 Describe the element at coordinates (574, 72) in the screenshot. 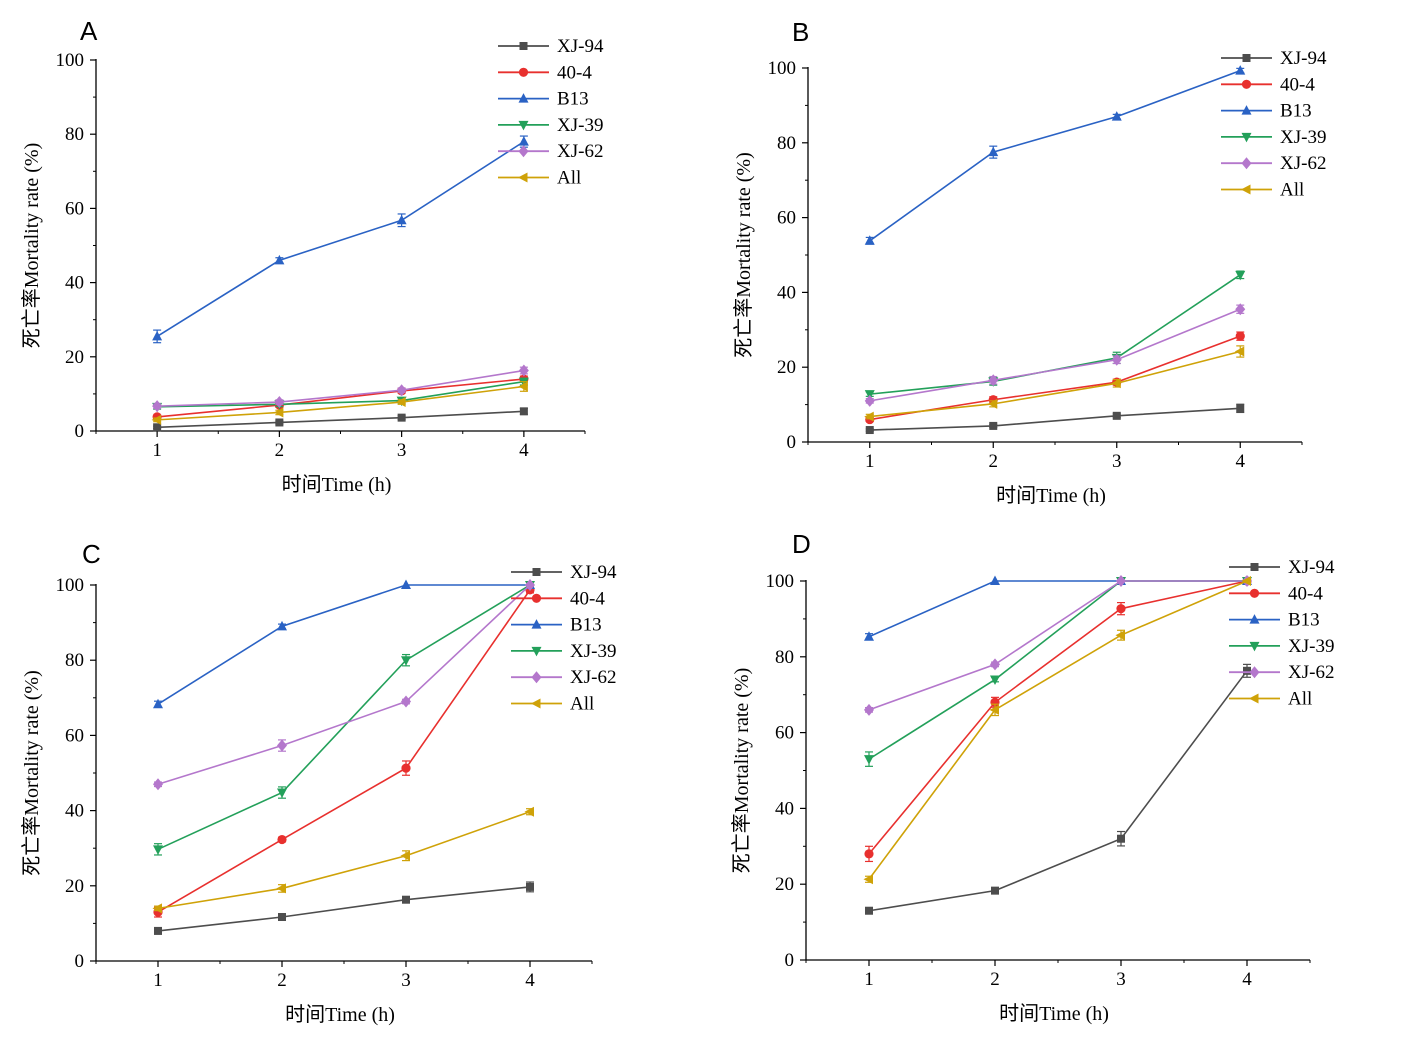

I see `legend-label: 40-4` at that location.